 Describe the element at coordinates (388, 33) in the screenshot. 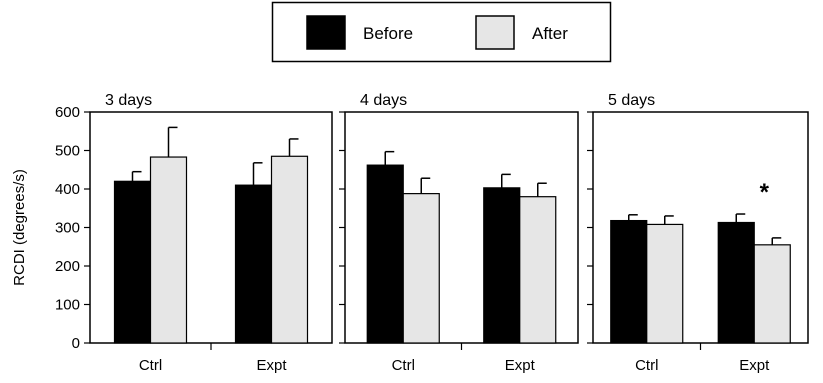

I see `legend-label-before: Before` at that location.